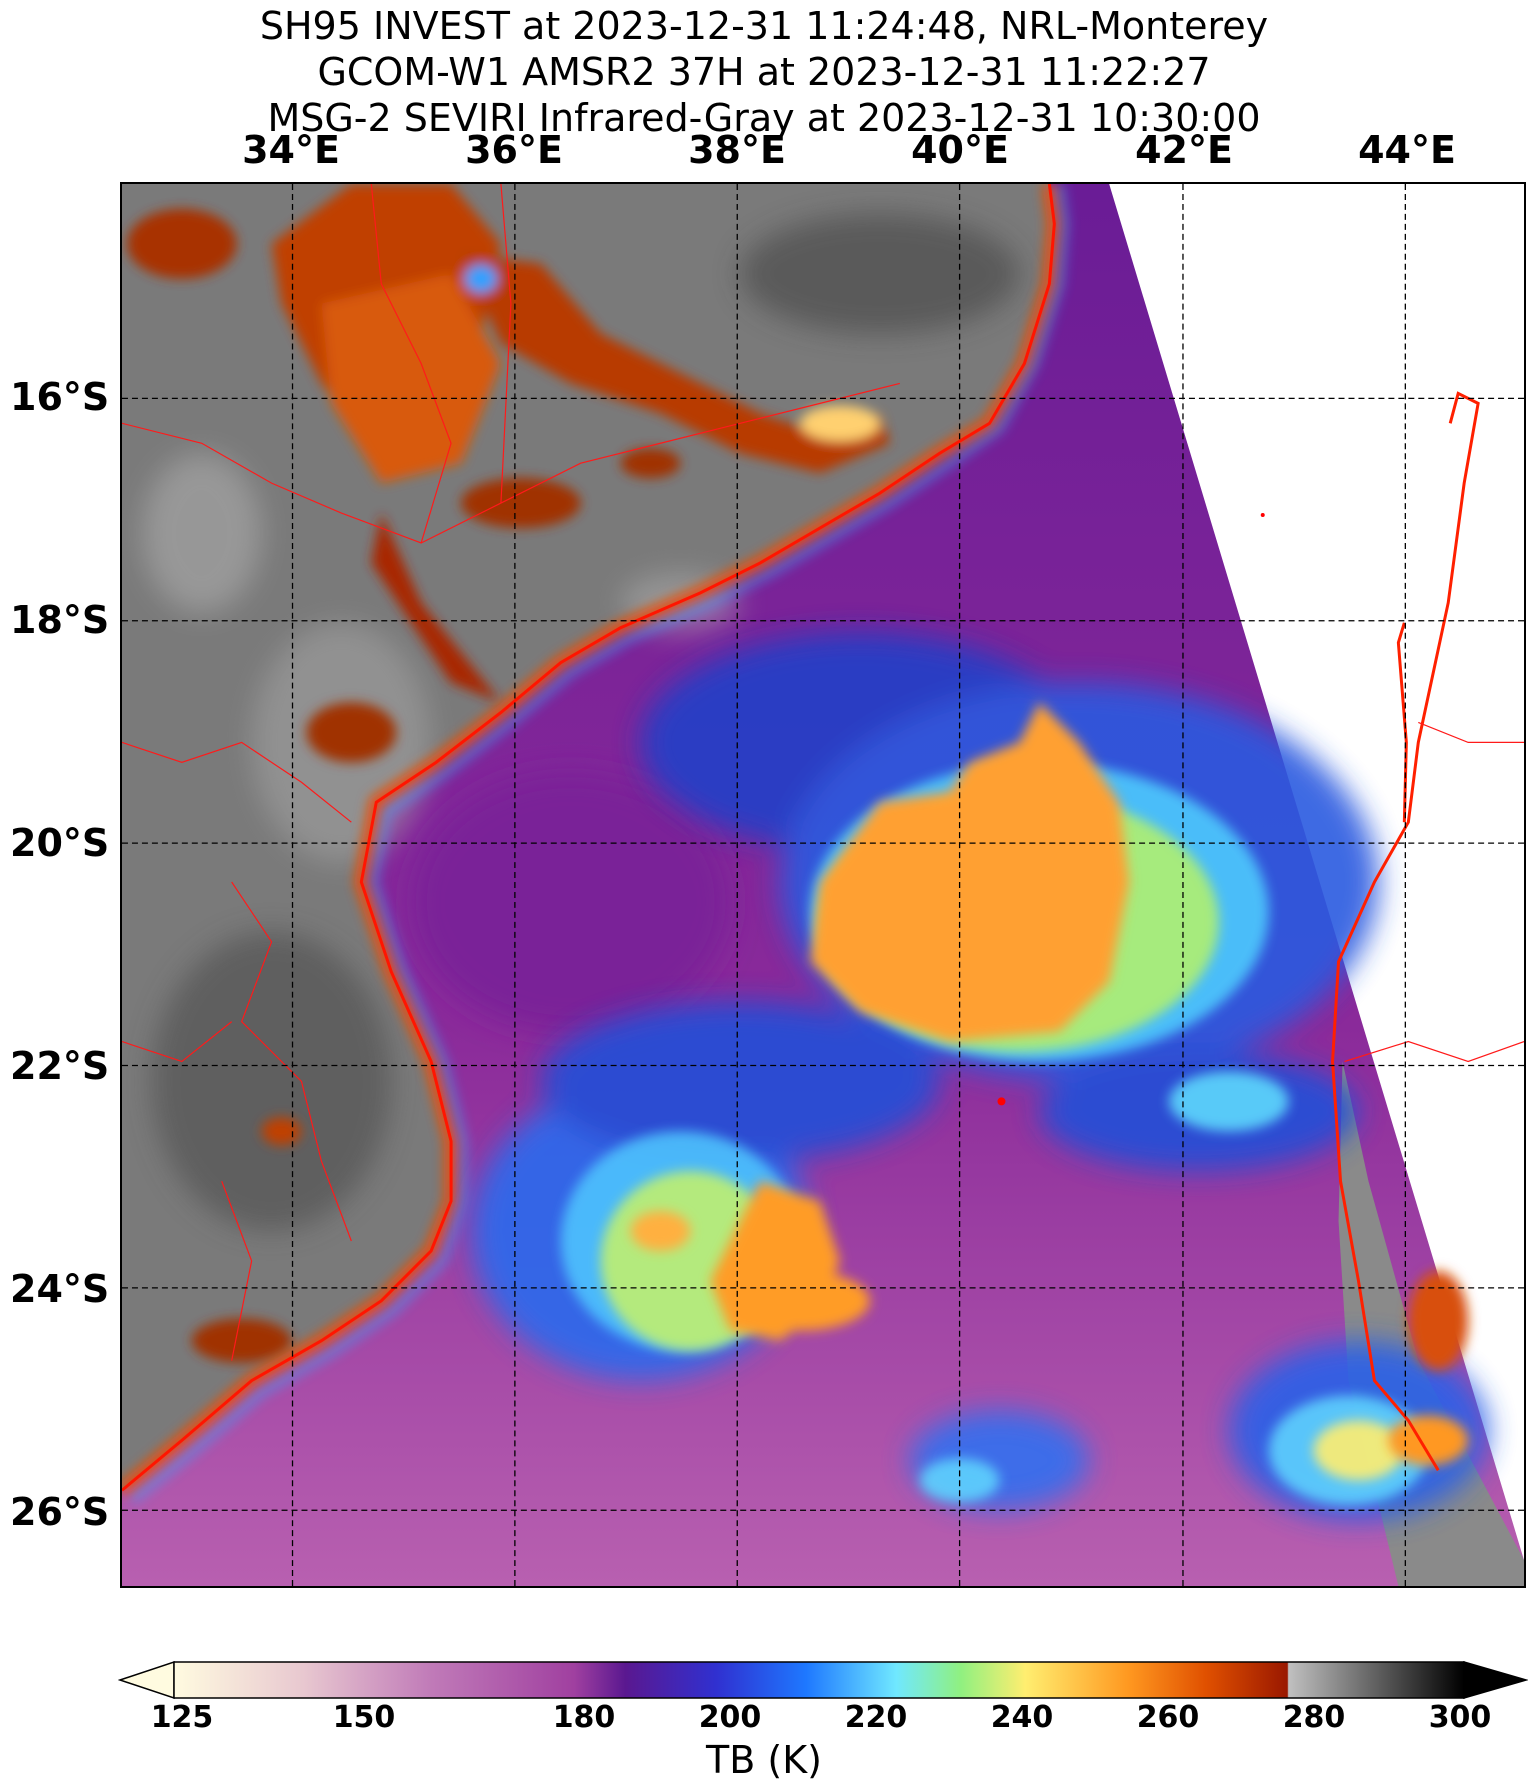 The height and width of the screenshot is (1784, 1528). I want to click on colorbar, so click(823, 1680).